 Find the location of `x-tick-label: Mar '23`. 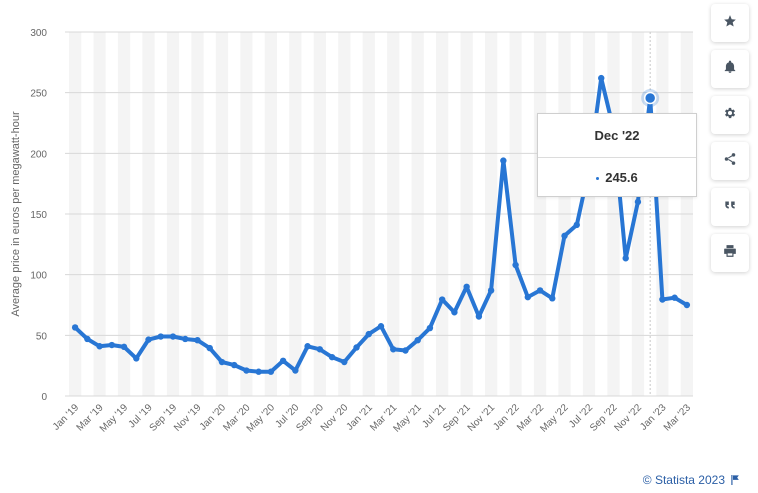

x-tick-label: Mar '23 is located at coordinates (677, 417).